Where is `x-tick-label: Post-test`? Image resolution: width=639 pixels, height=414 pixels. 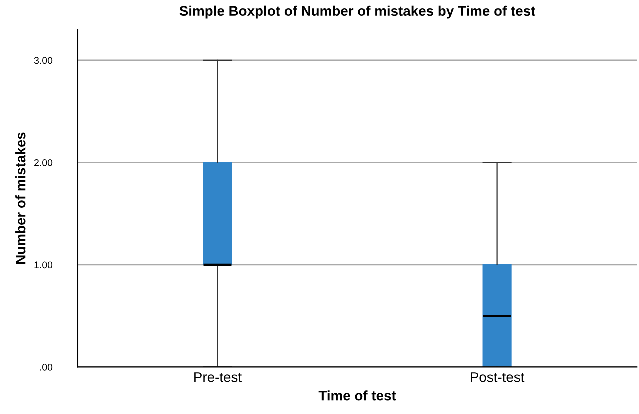 x-tick-label: Post-test is located at coordinates (498, 377).